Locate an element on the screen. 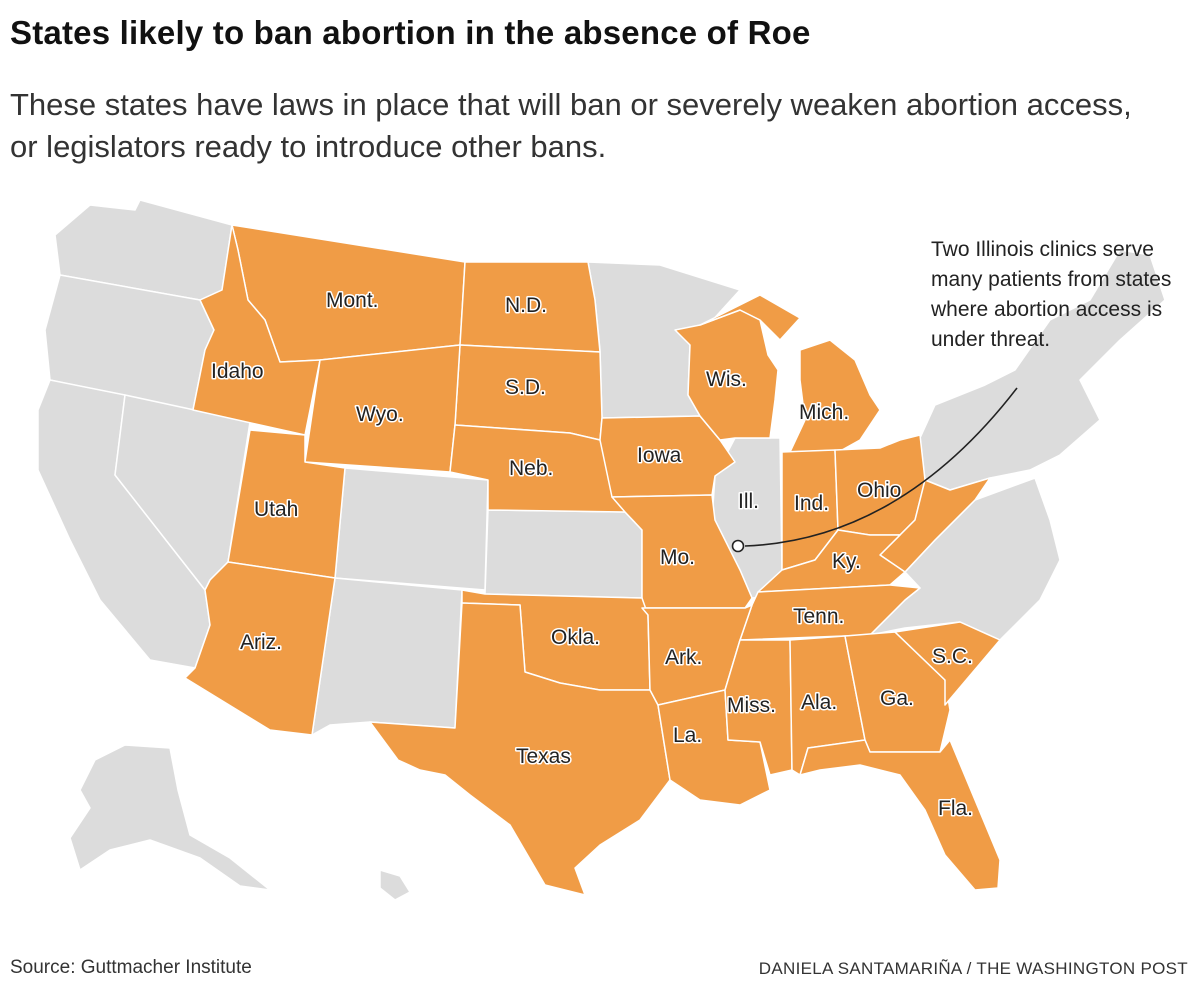 This screenshot has height=995, width=1200. great-lakes is located at coordinates (807, 371).